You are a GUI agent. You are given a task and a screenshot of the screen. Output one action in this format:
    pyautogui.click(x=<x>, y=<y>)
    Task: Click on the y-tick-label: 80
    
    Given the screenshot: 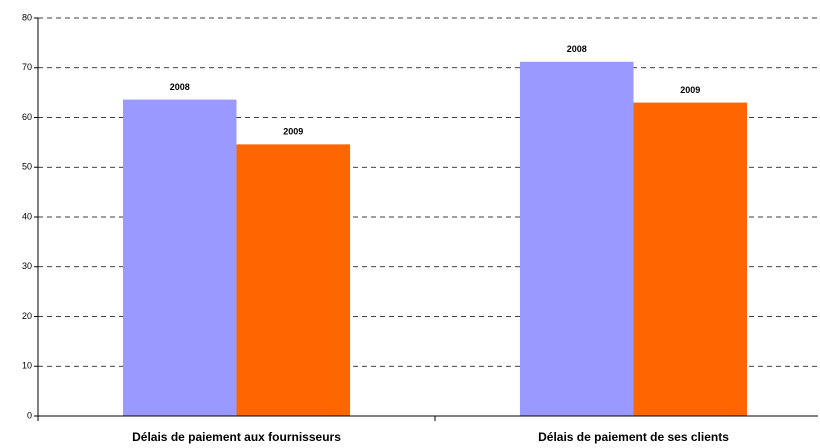 What is the action you would take?
    pyautogui.click(x=27, y=17)
    